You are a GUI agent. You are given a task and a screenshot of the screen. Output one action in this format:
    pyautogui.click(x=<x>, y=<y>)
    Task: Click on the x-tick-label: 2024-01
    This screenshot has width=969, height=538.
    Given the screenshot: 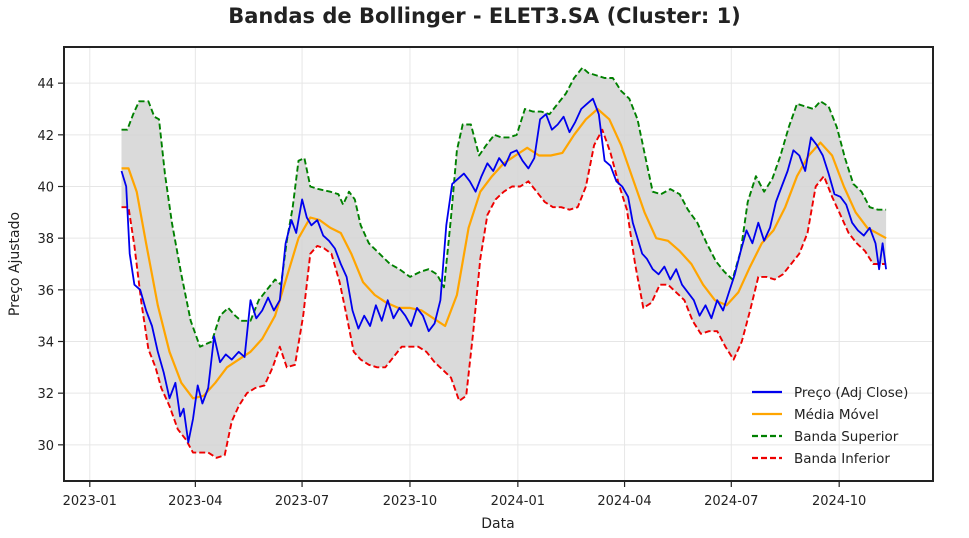 What is the action you would take?
    pyautogui.click(x=518, y=501)
    